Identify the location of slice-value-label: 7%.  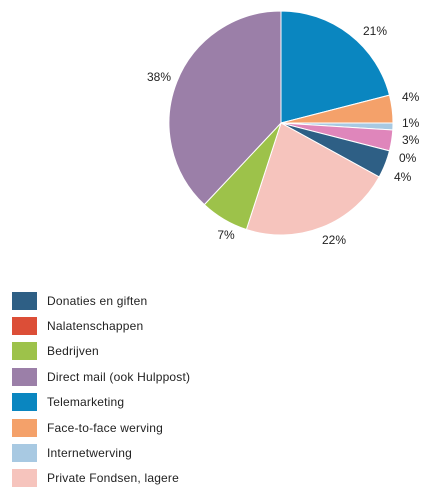
(226, 235).